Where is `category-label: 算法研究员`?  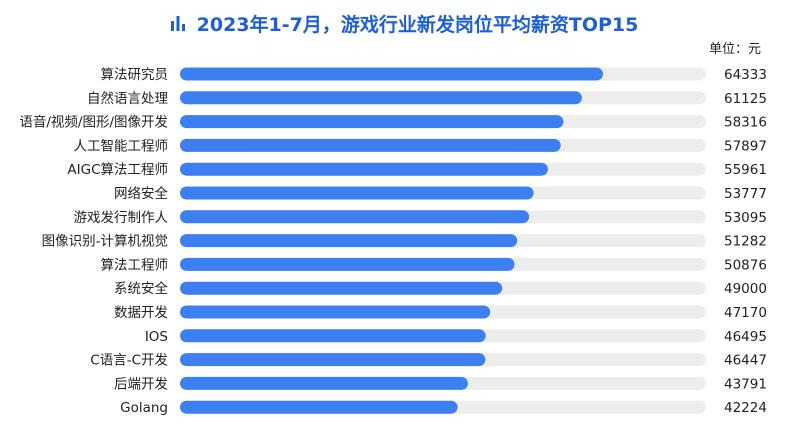 category-label: 算法研究员 is located at coordinates (135, 75).